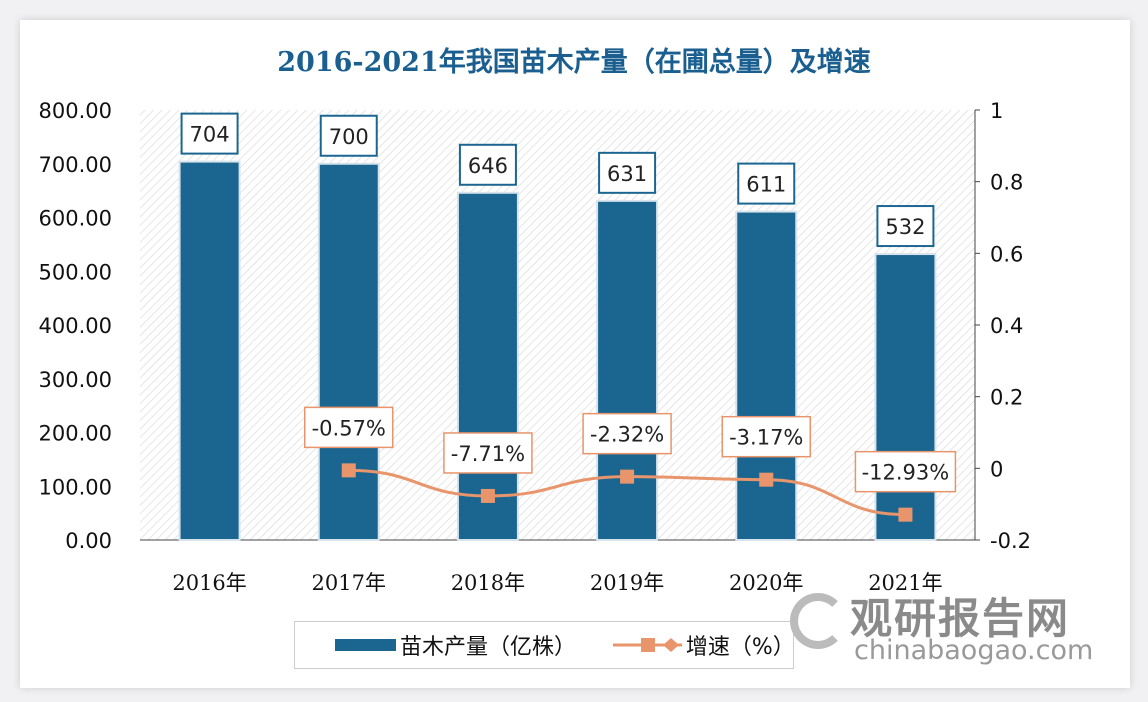 This screenshot has height=702, width=1148. I want to click on legend-label: 苗木产量（亿株）, so click(487, 647).